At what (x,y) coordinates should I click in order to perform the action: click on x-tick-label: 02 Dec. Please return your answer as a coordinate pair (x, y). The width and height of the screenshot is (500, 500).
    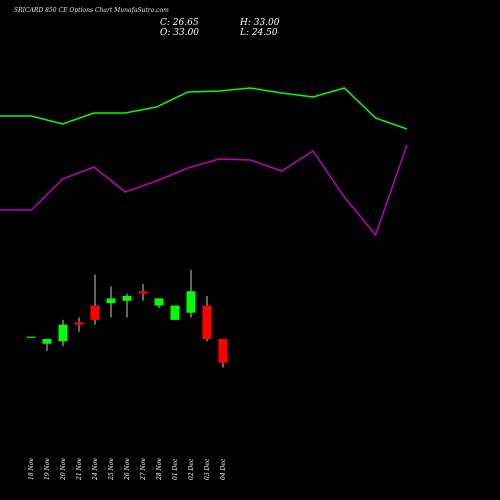
    Looking at the image, I should click on (191, 469).